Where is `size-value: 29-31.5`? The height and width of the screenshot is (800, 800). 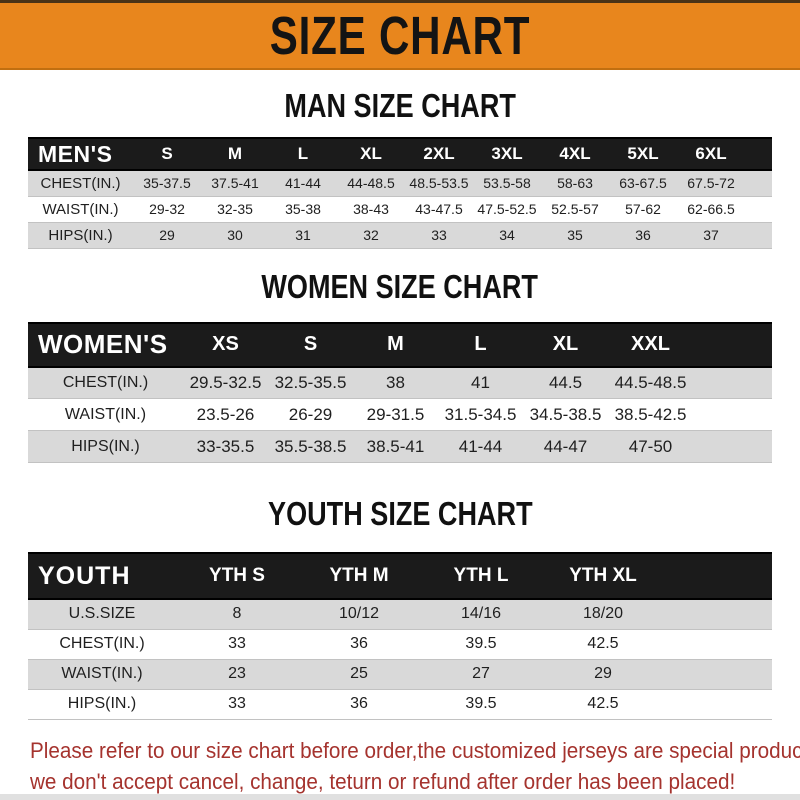
size-value: 29-31.5 is located at coordinates (395, 414).